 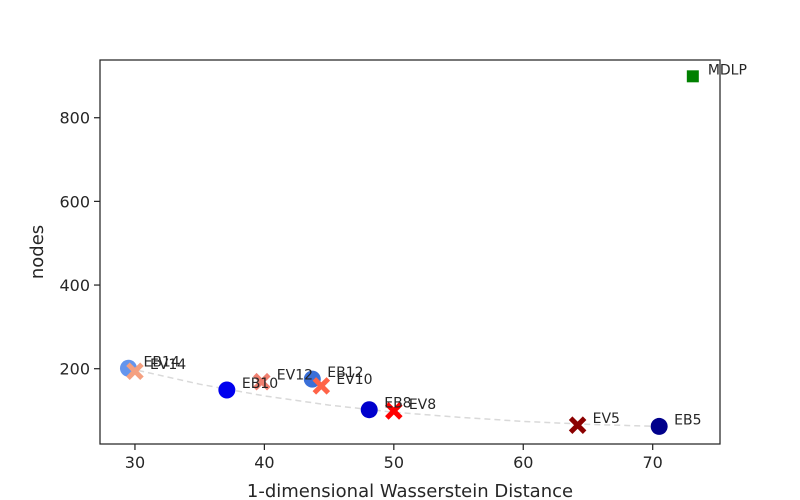 I want to click on point-label-eb5: EB5, so click(x=687, y=420).